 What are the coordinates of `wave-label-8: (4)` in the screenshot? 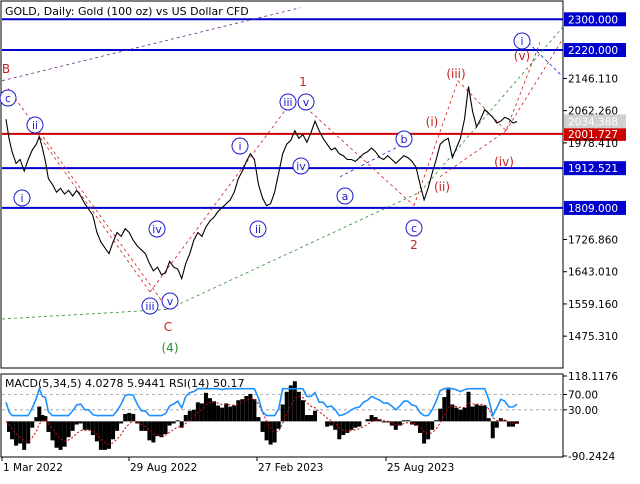 It's located at (170, 348).